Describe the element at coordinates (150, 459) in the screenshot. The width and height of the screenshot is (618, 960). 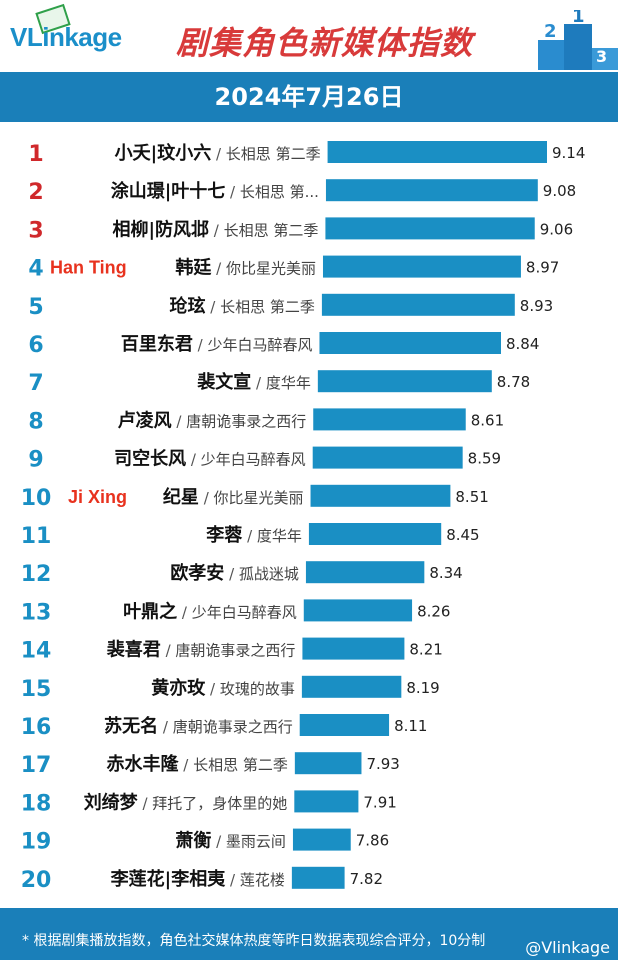
I see `role-name: 司空长风` at that location.